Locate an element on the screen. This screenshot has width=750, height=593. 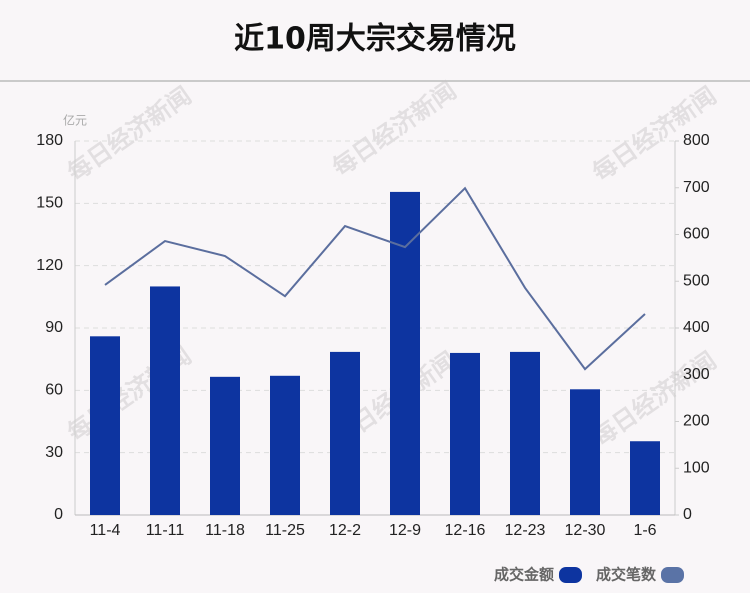
legend-label: 成交笔数 is located at coordinates (626, 575).